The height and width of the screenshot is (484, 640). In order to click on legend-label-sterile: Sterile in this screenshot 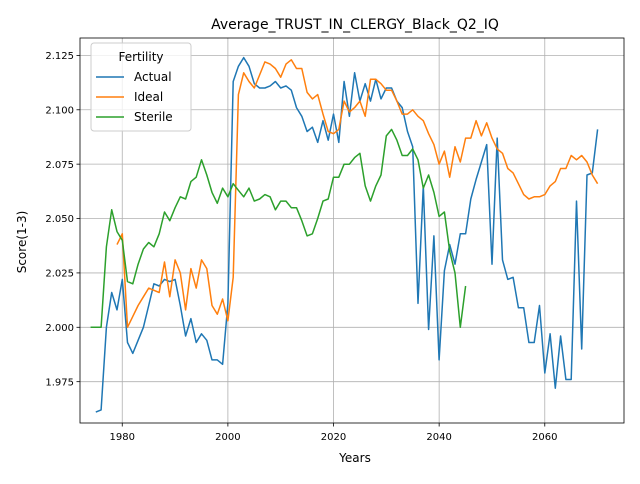, I will do `click(153, 117)`.